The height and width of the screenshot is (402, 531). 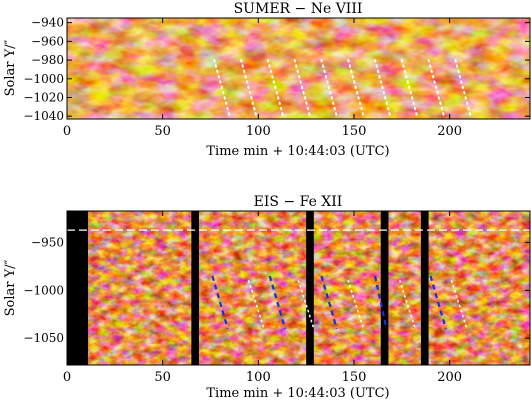 I want to click on sumer-y-tick-label: −960, so click(x=47, y=41).